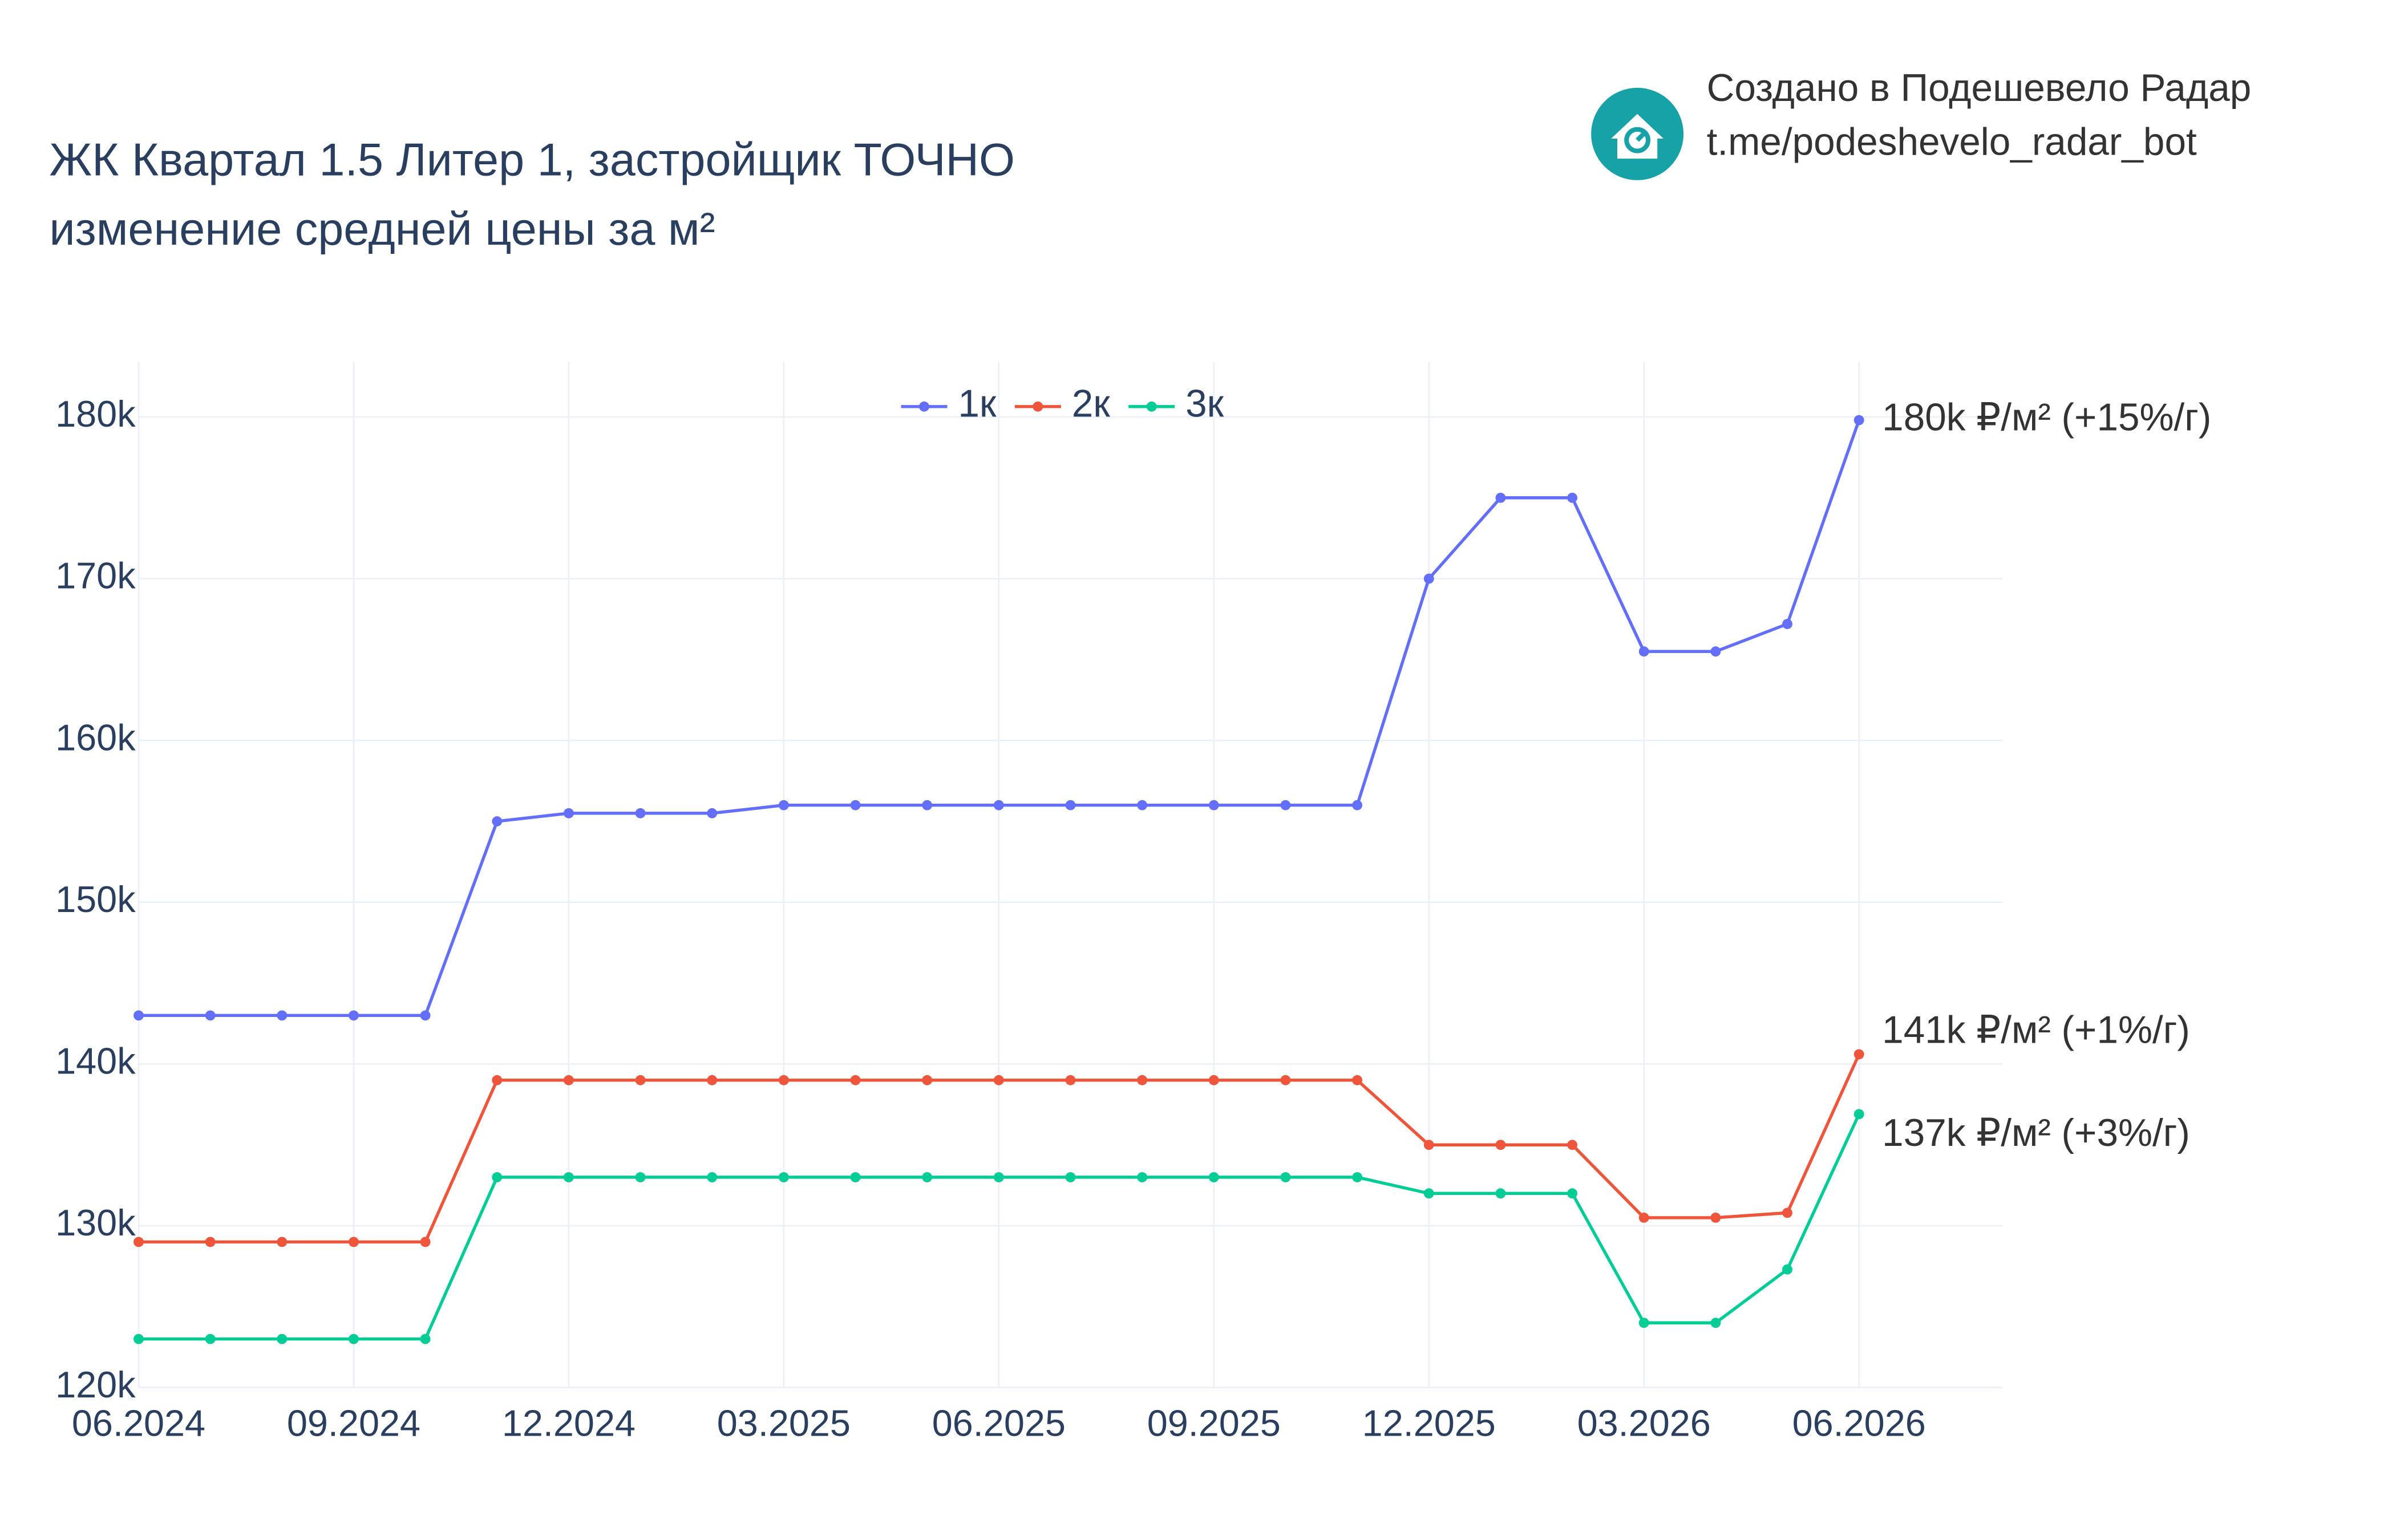 Image resolution: width=2396 pixels, height=1540 pixels. What do you see at coordinates (95, 737) in the screenshot?
I see `y-tick-label: 160k` at bounding box center [95, 737].